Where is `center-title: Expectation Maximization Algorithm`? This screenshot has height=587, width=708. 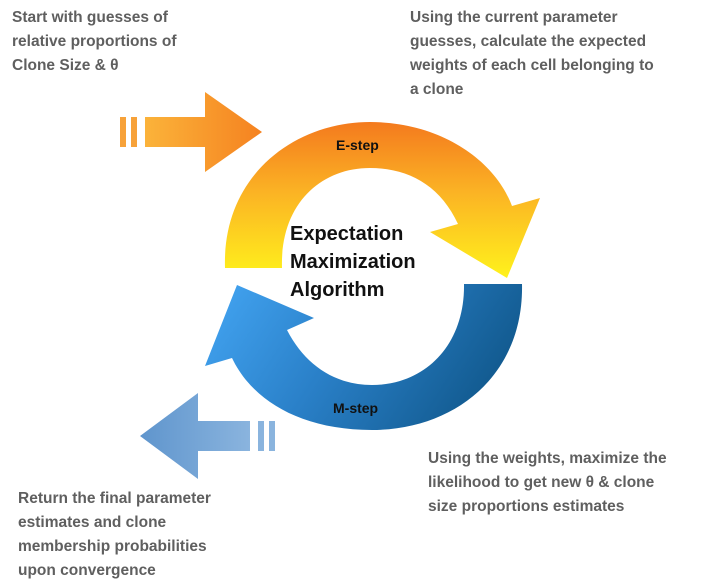
center-title: Expectation Maximization Algorithm is located at coordinates (353, 262).